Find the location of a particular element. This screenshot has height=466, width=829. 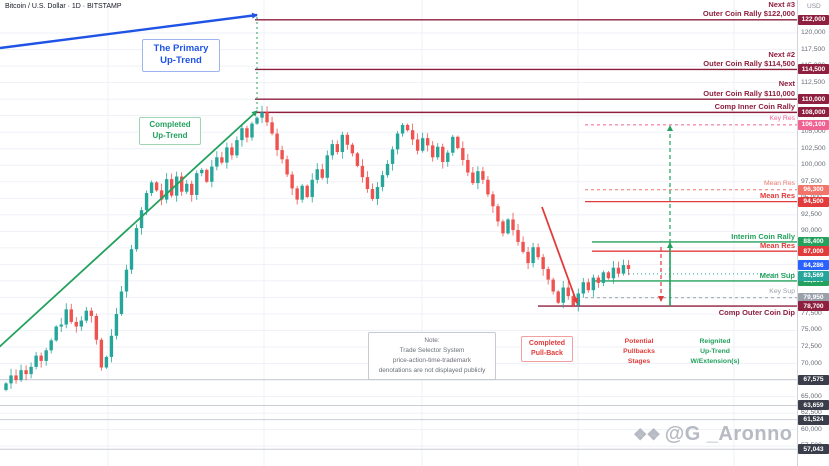

price-tick: 105,000 is located at coordinates (813, 132).